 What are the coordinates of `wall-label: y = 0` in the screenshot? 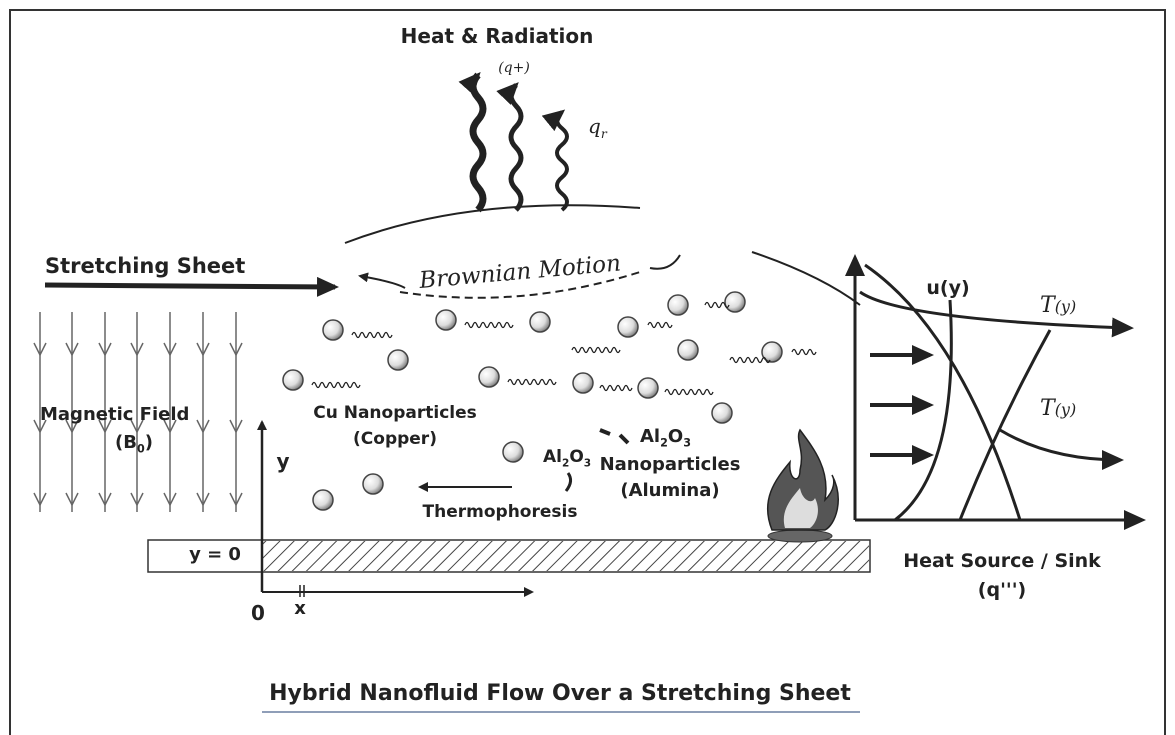 It's located at (215, 554).